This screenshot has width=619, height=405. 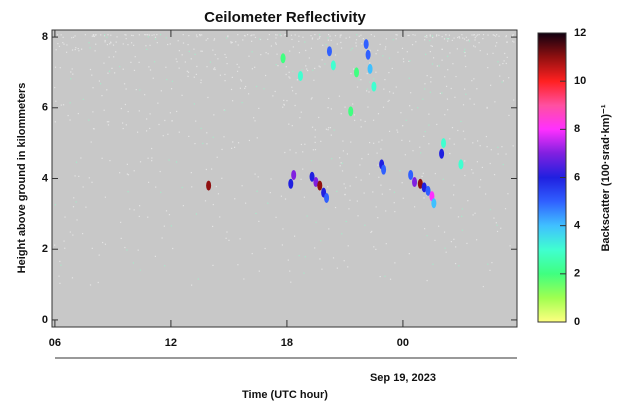 I want to click on y-tick-label: 4, so click(x=45, y=178).